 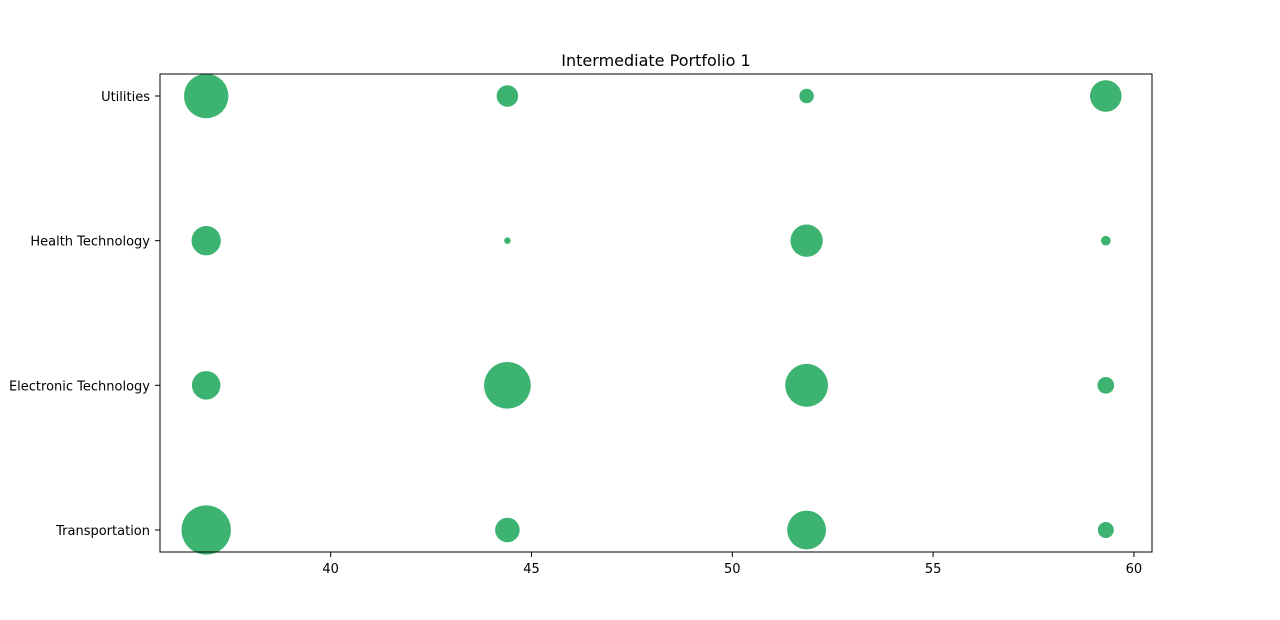 What do you see at coordinates (125, 97) in the screenshot?
I see `y-tick-label: Utilities` at bounding box center [125, 97].